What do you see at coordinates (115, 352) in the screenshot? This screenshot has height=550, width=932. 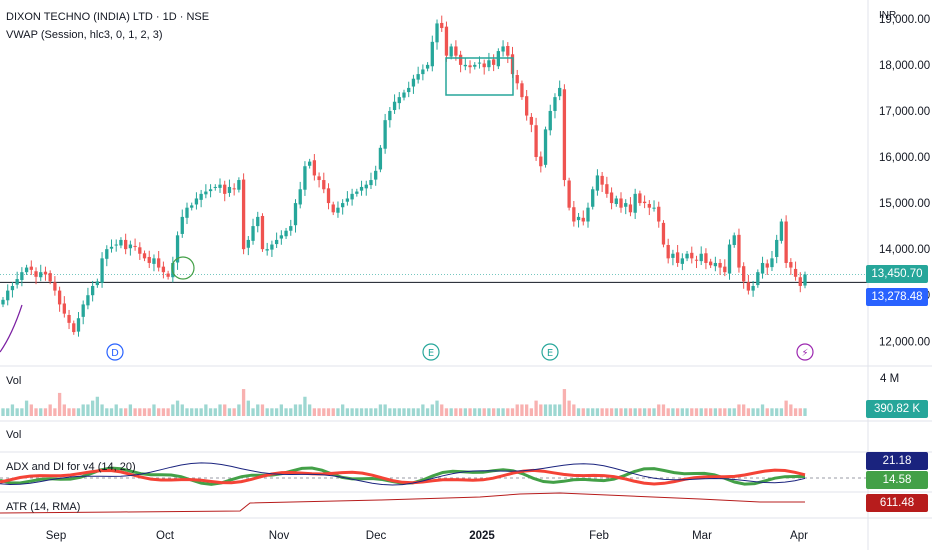 I see `event-marker-dividend` at bounding box center [115, 352].